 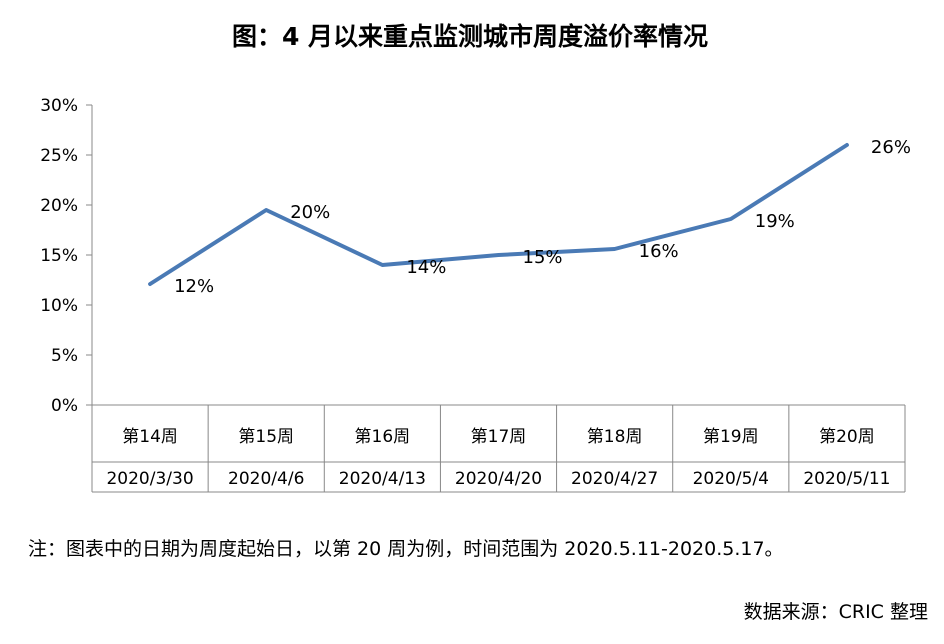 What do you see at coordinates (59, 256) in the screenshot?
I see `y-tick-label: 15%` at bounding box center [59, 256].